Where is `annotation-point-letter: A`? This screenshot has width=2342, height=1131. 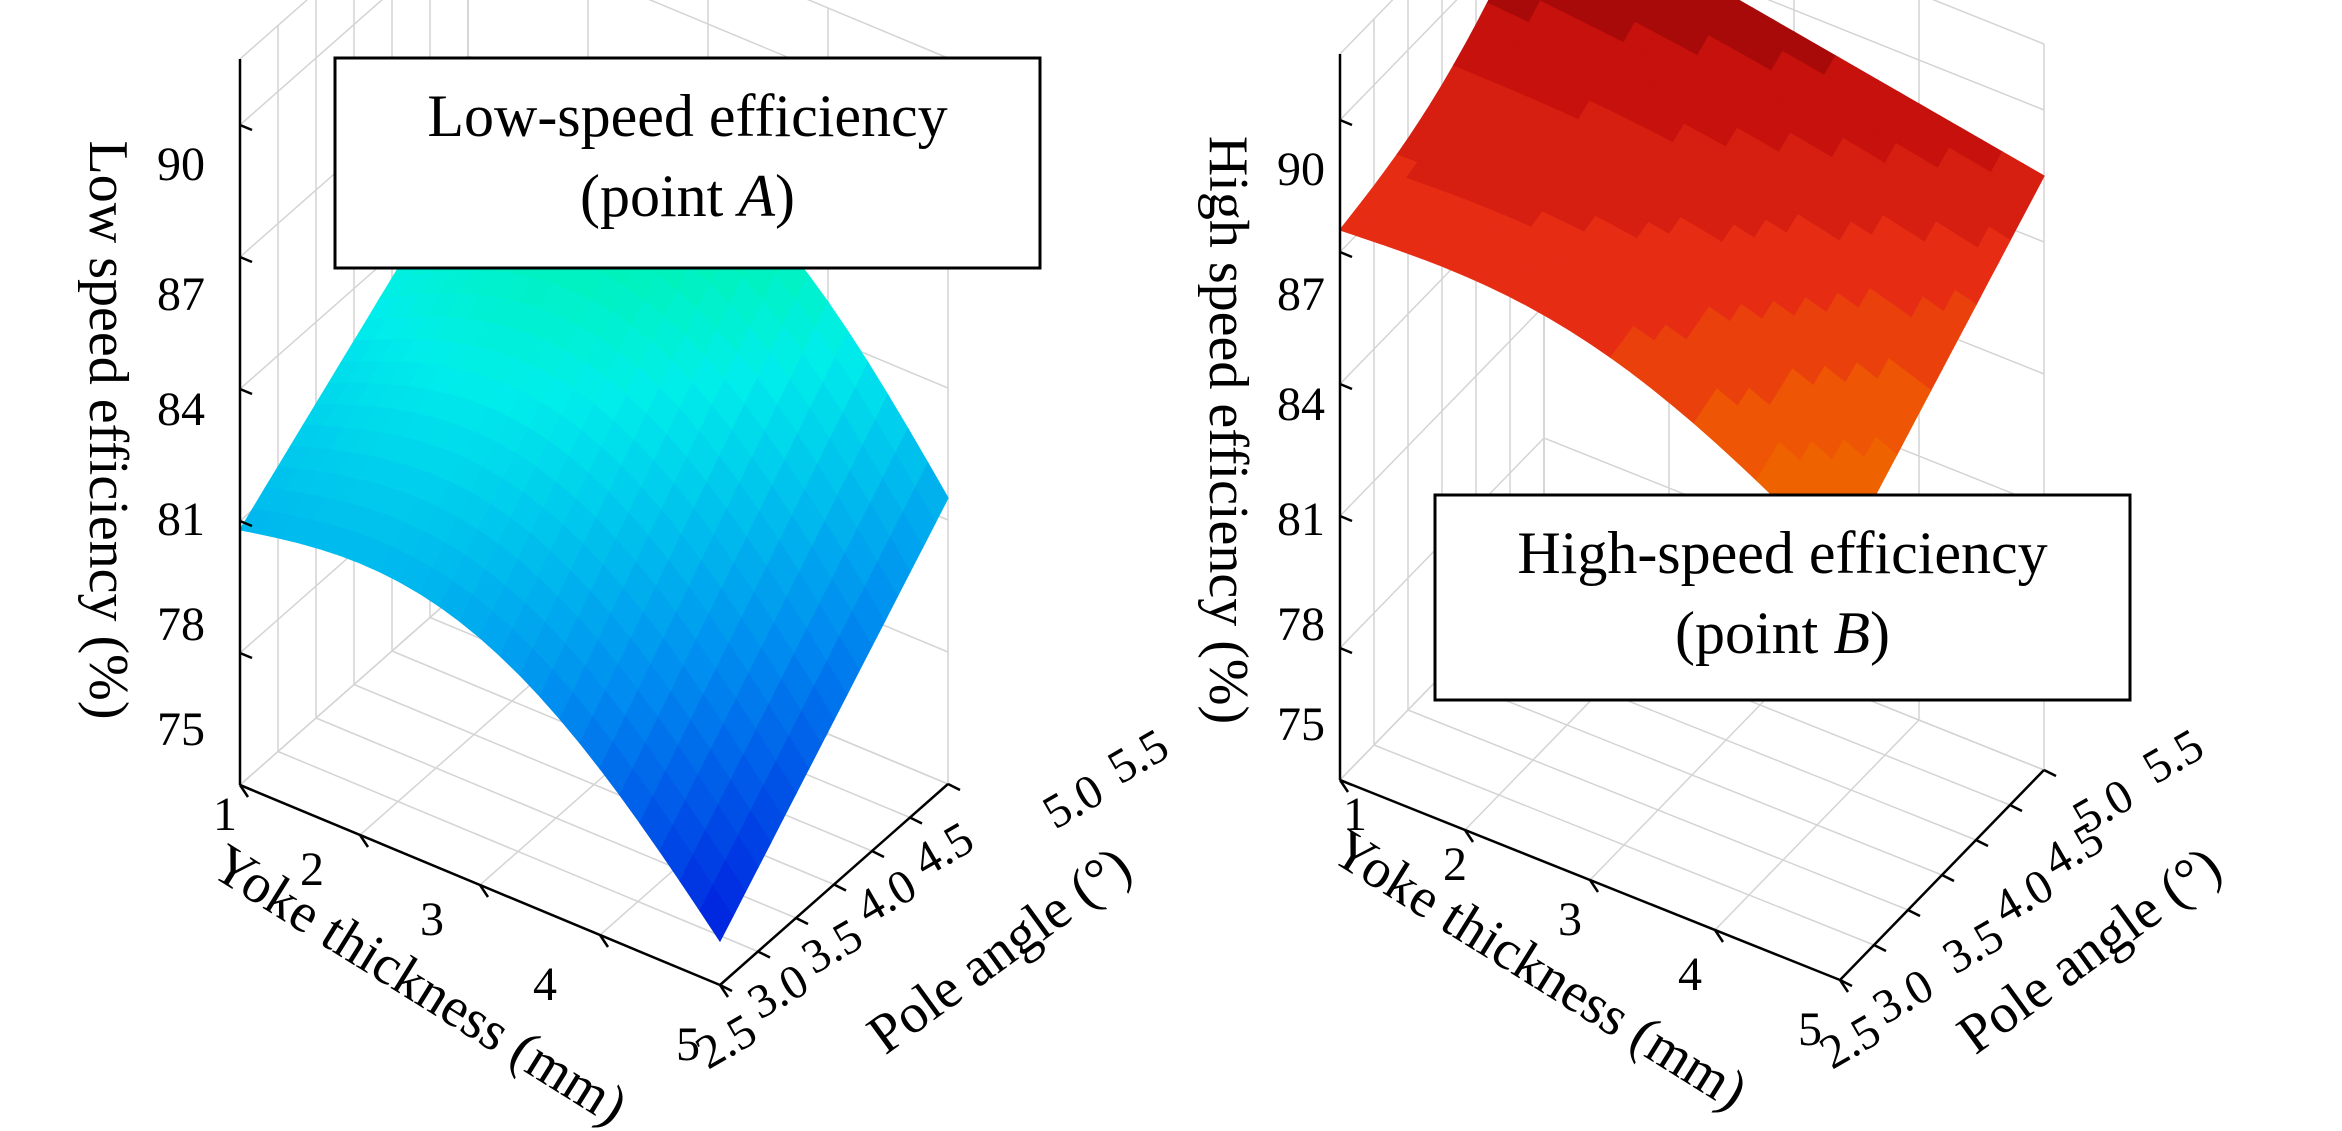
annotation-point-letter: A is located at coordinates (754, 196).